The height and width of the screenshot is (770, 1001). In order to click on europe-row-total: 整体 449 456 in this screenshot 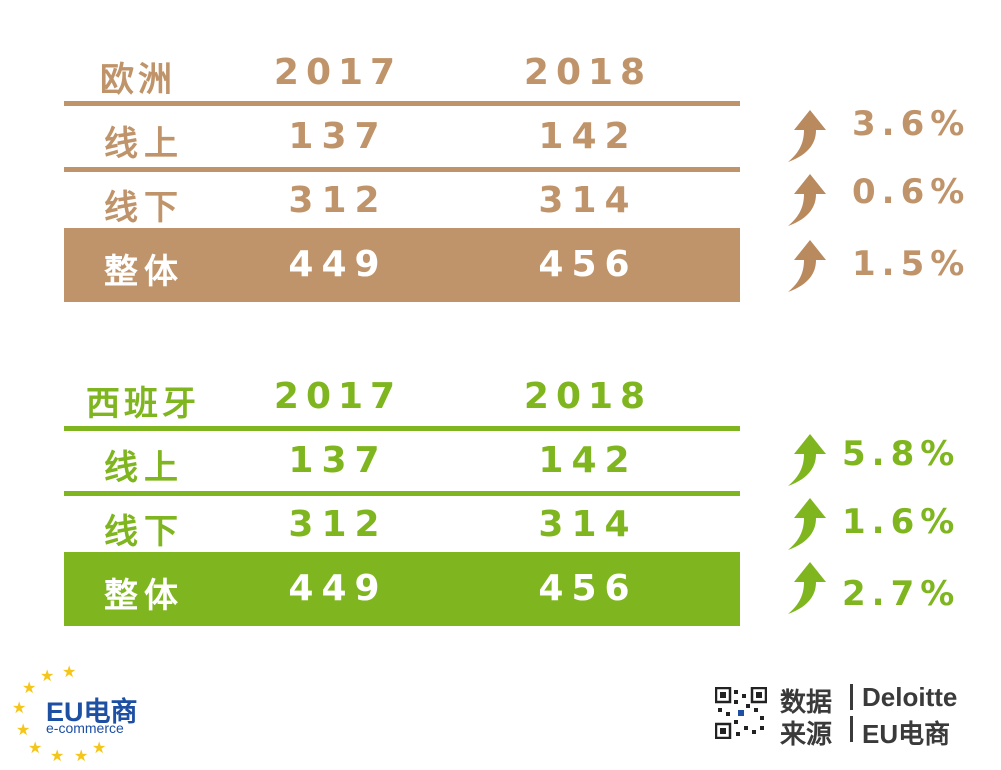, I will do `click(402, 265)`.